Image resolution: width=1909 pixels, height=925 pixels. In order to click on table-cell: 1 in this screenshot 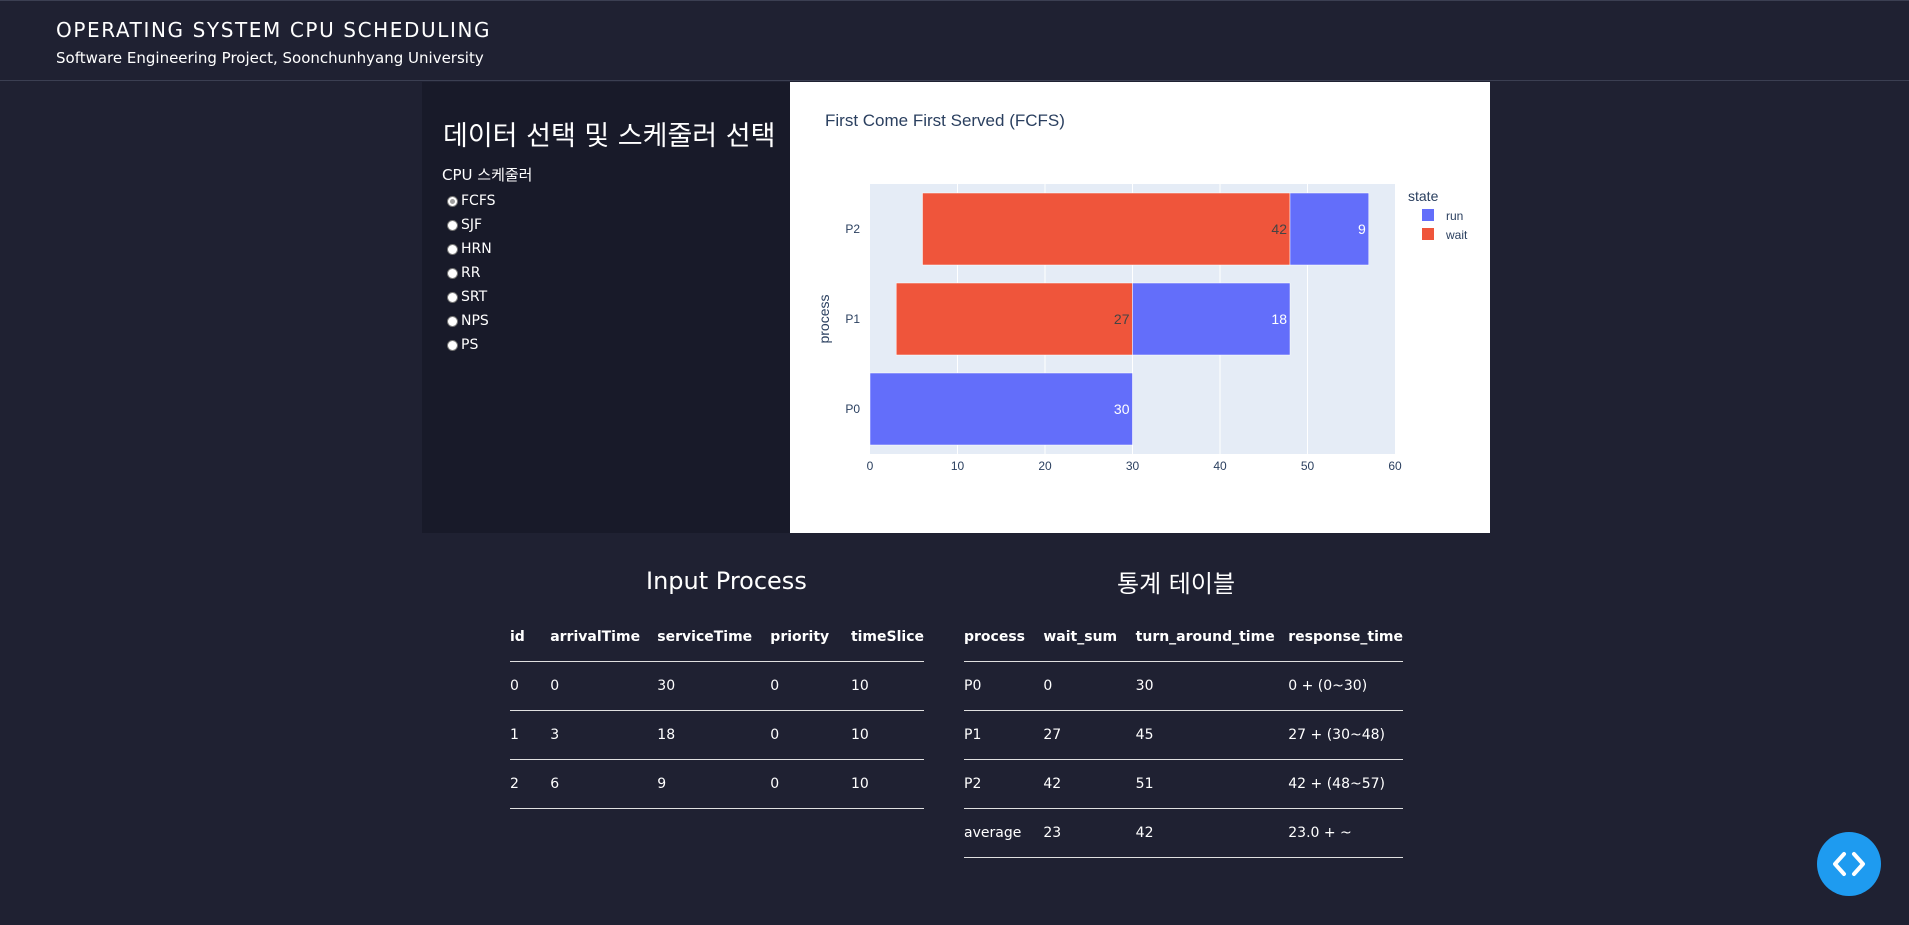, I will do `click(530, 735)`.